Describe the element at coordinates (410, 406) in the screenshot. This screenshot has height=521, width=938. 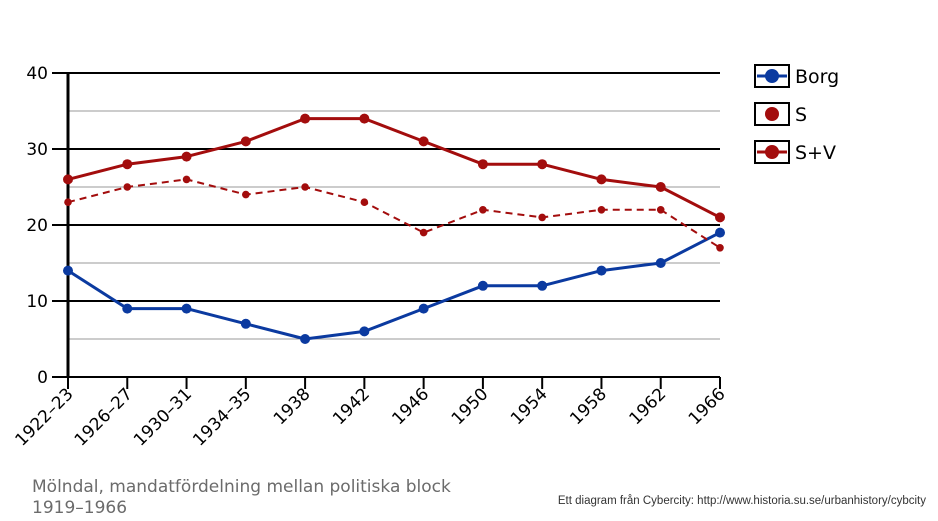
I see `x-tick-label: 1946` at that location.